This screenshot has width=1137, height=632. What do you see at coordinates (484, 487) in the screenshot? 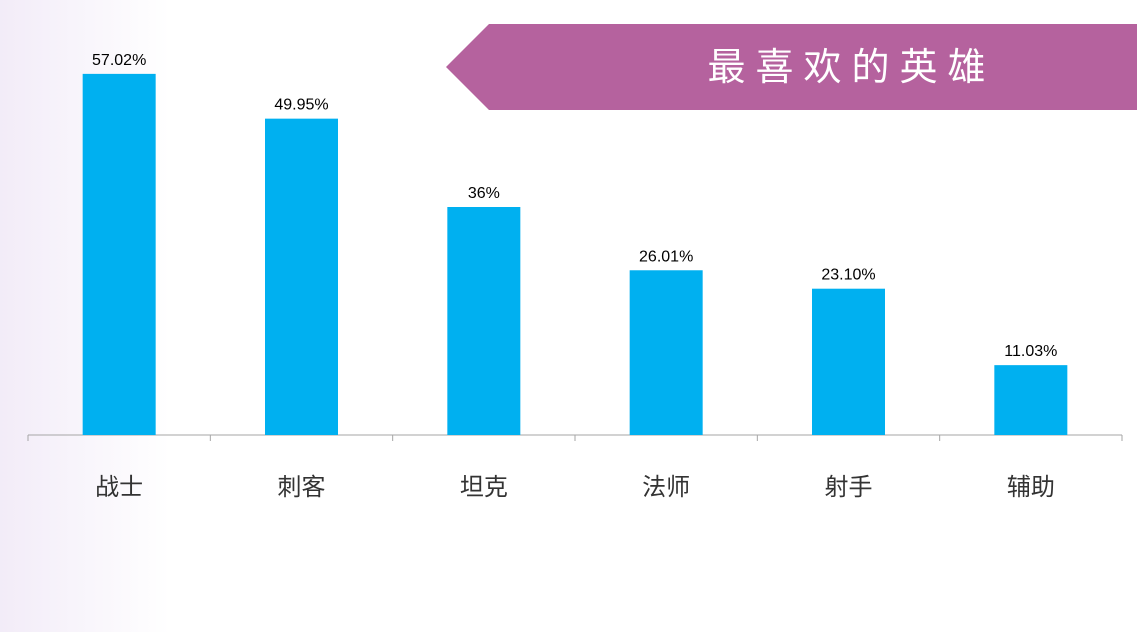
I see `category-label: 坦克` at bounding box center [484, 487].